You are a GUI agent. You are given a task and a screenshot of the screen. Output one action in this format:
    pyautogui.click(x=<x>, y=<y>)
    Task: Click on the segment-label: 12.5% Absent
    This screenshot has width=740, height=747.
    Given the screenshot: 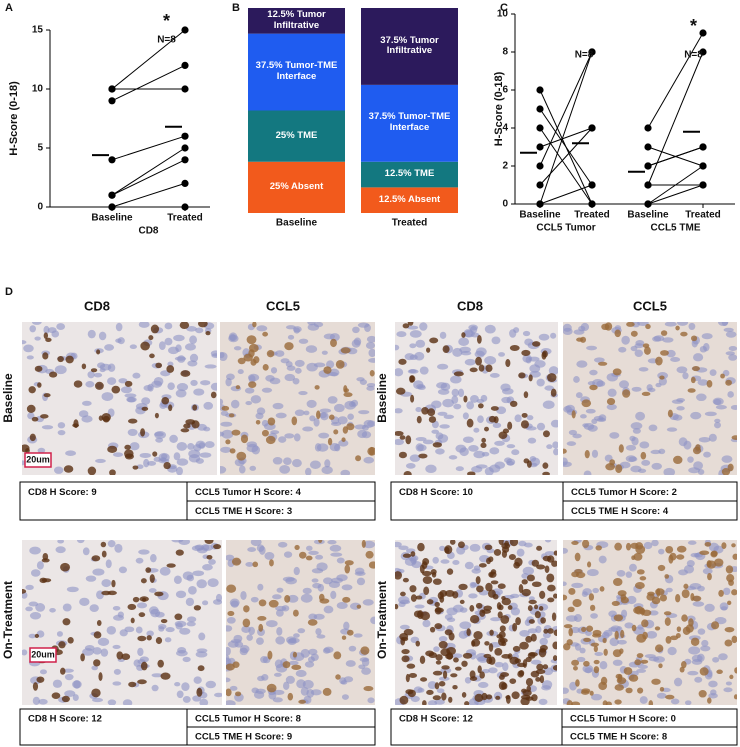 What is the action you would take?
    pyautogui.click(x=409, y=199)
    